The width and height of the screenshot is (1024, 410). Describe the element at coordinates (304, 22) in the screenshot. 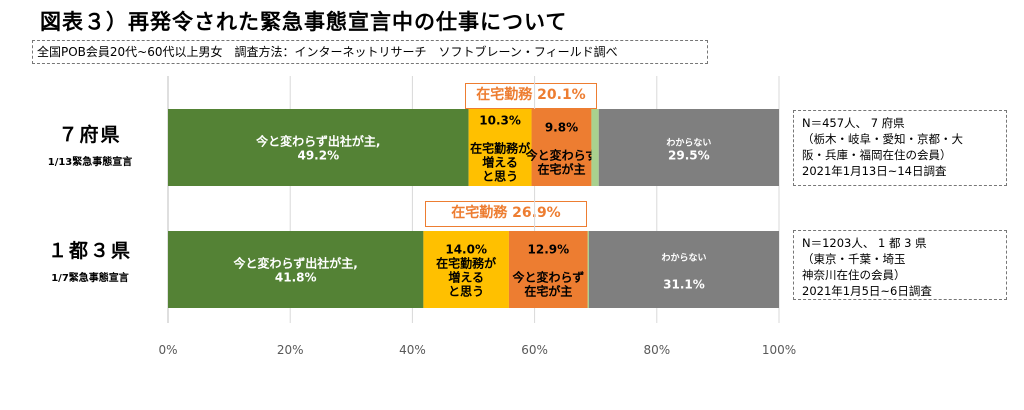

I see `chart-title: 図表３）再発令された緊急事態宣言中の仕事について` at that location.